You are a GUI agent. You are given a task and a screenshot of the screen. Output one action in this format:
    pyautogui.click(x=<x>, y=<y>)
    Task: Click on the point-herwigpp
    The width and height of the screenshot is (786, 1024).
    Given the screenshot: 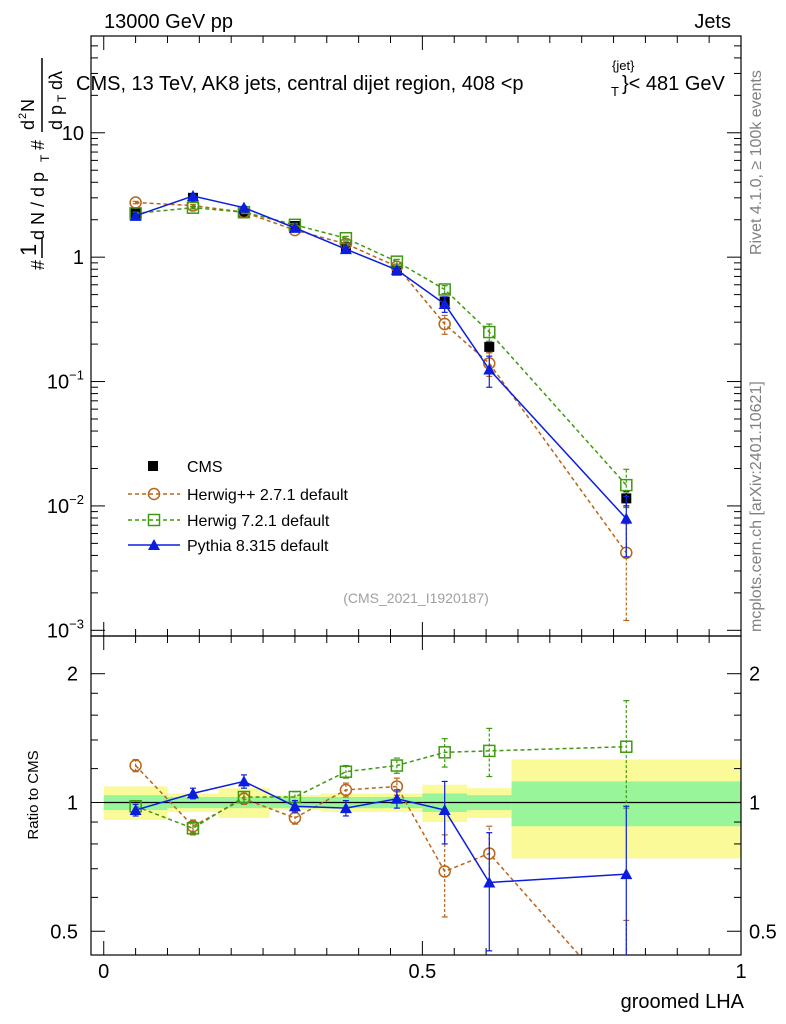 What is the action you would take?
    pyautogui.click(x=444, y=324)
    